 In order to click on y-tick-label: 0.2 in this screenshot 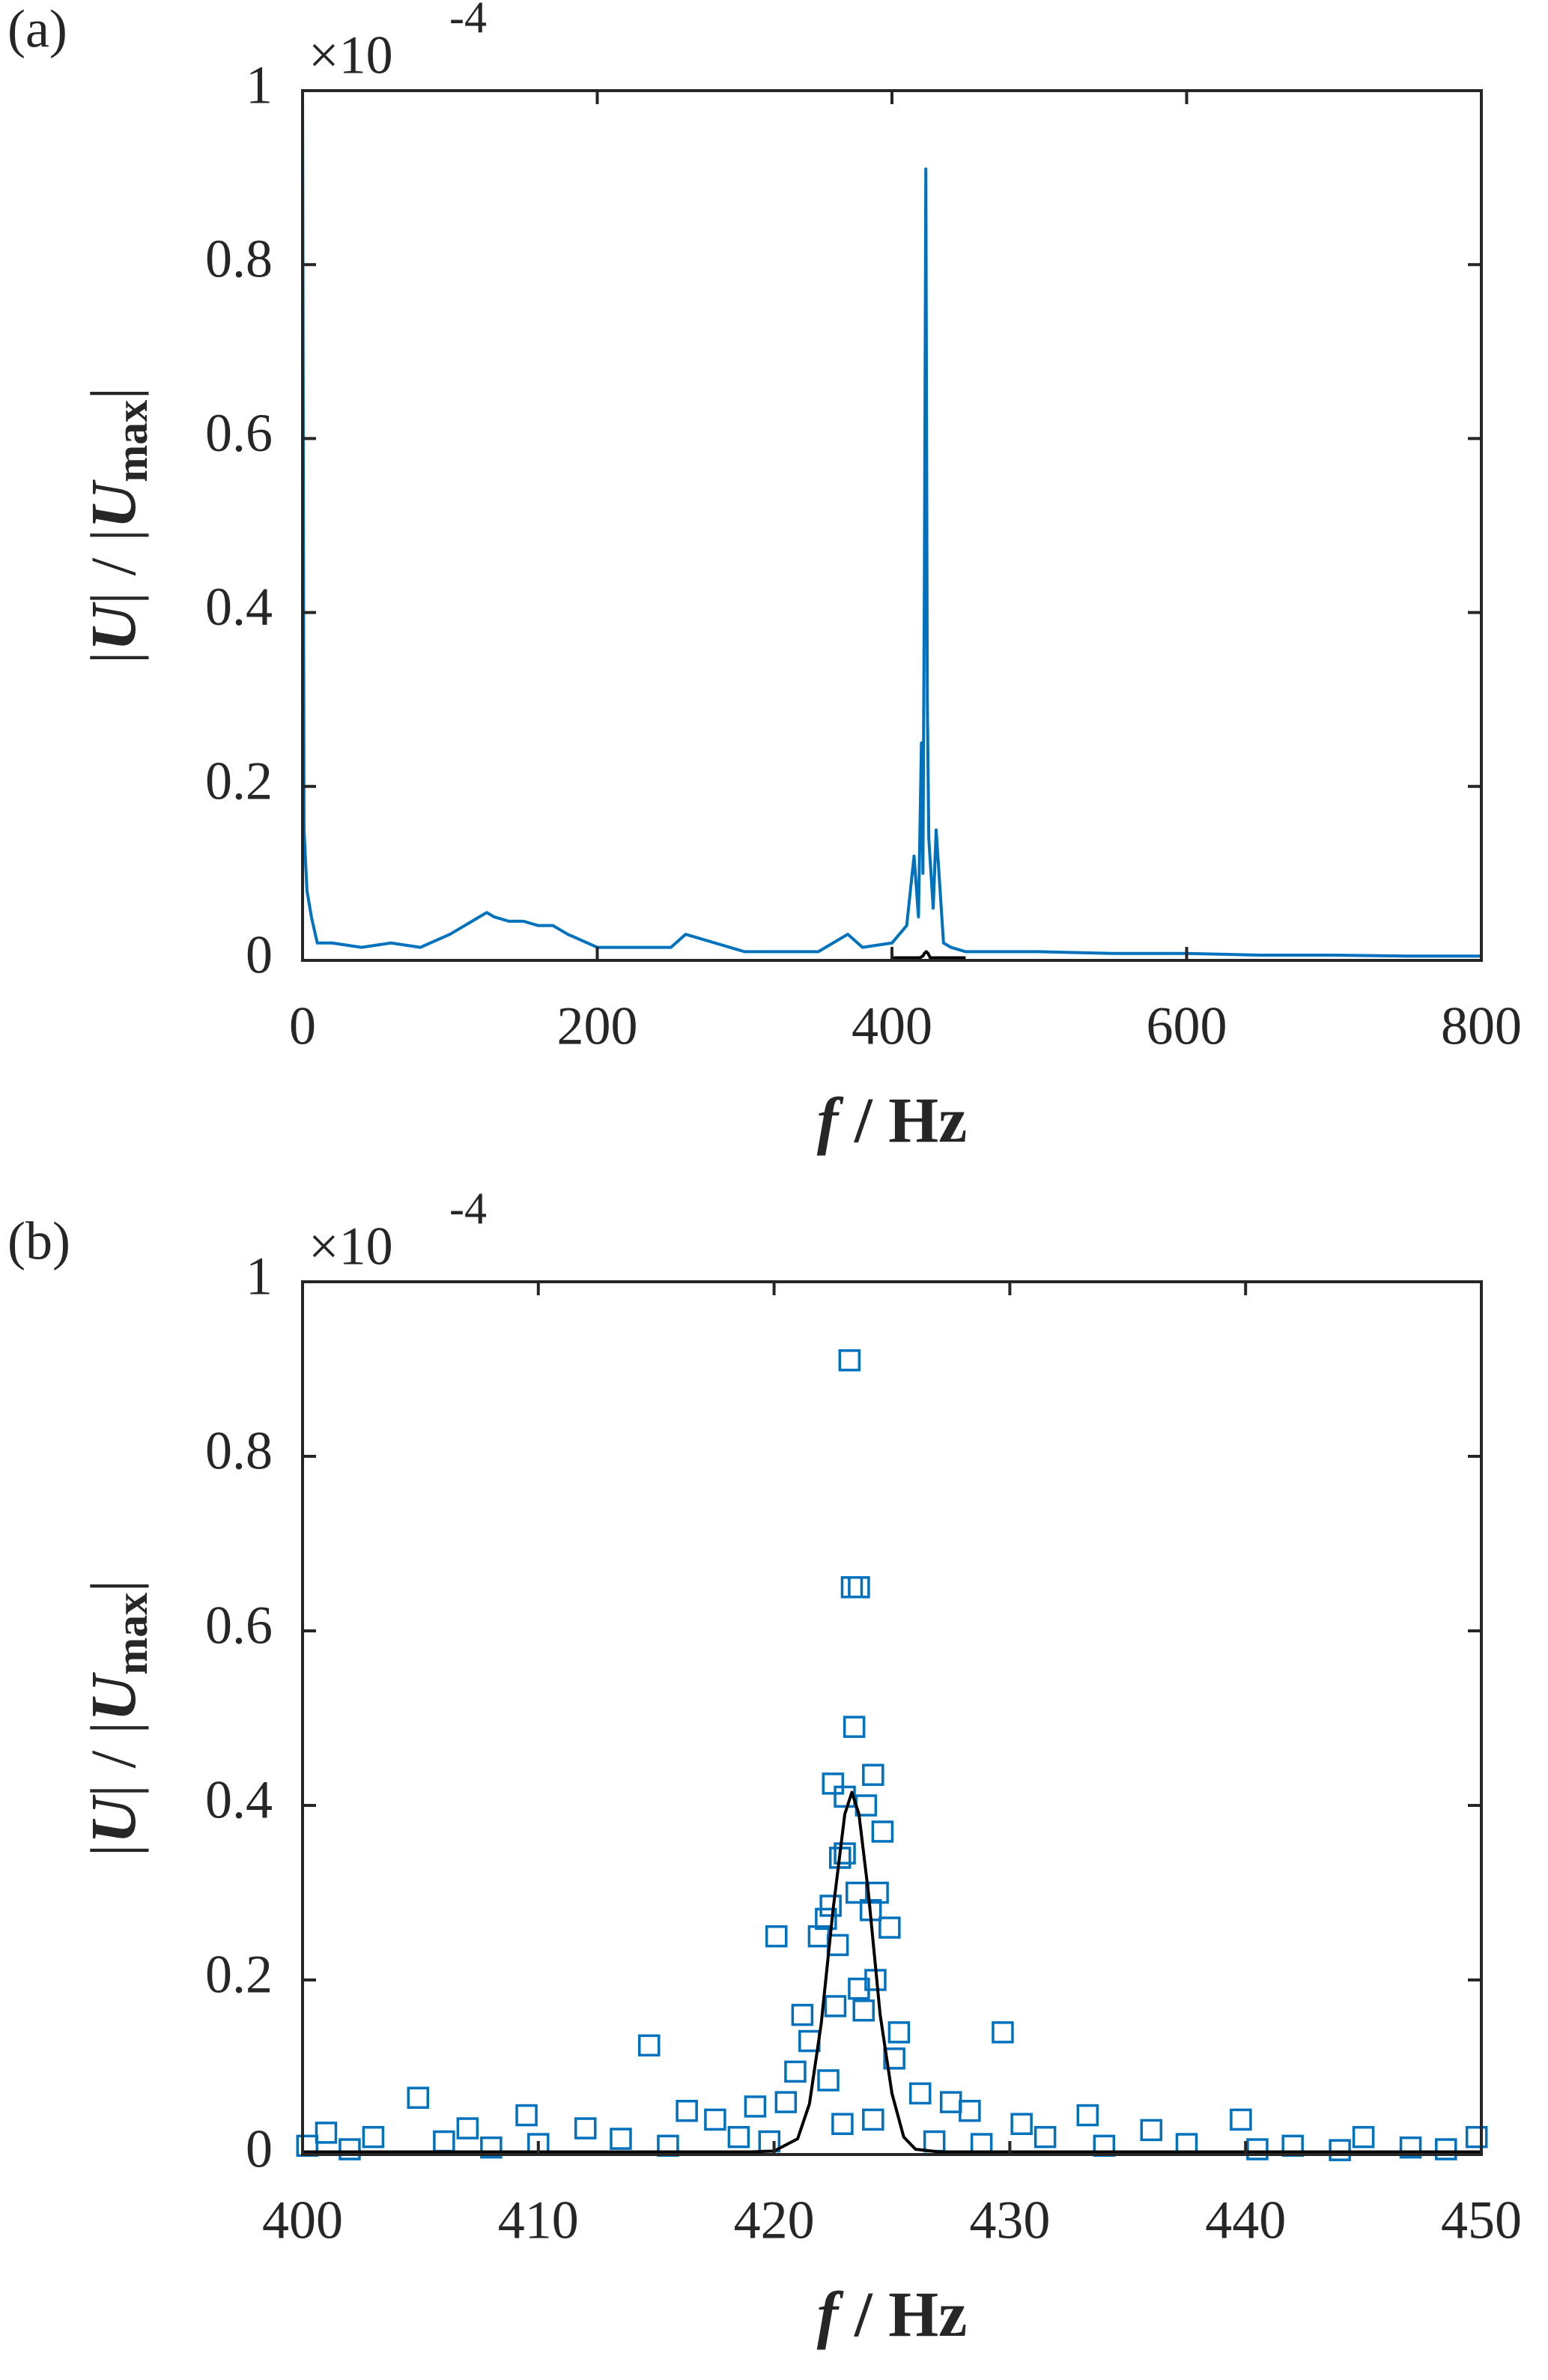, I will do `click(239, 1975)`.